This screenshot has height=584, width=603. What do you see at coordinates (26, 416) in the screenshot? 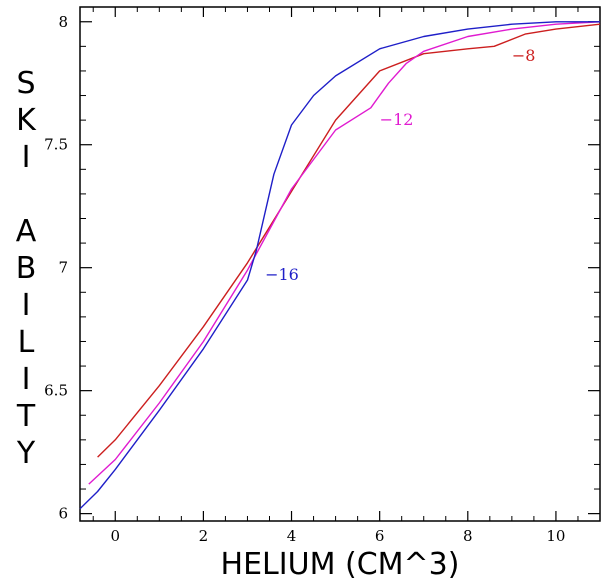
I see `y-label-letter: T` at bounding box center [26, 416].